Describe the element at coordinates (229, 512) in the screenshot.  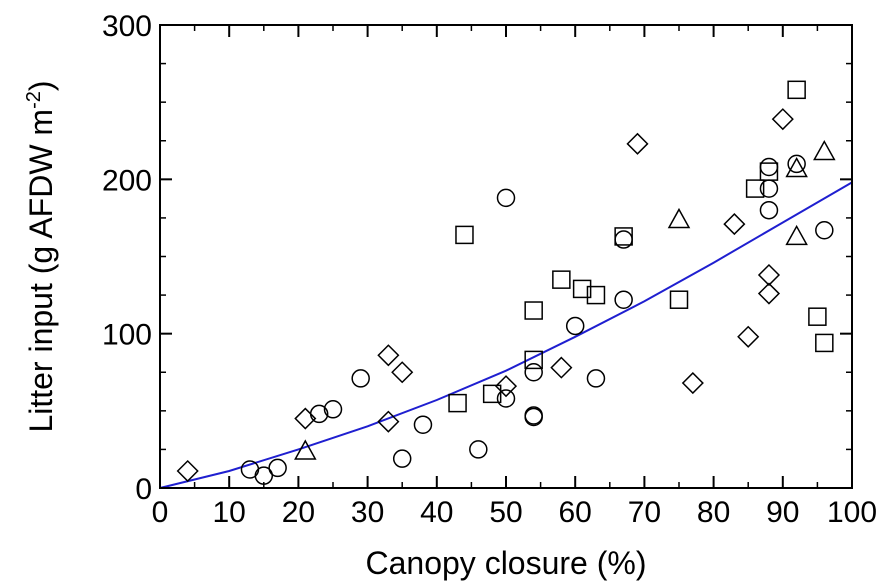
I see `x-tick-label: 10` at that location.